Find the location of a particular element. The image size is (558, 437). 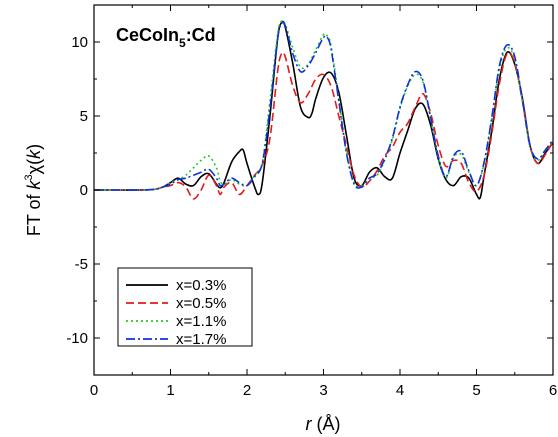

x-tick-label: 2 is located at coordinates (247, 390).